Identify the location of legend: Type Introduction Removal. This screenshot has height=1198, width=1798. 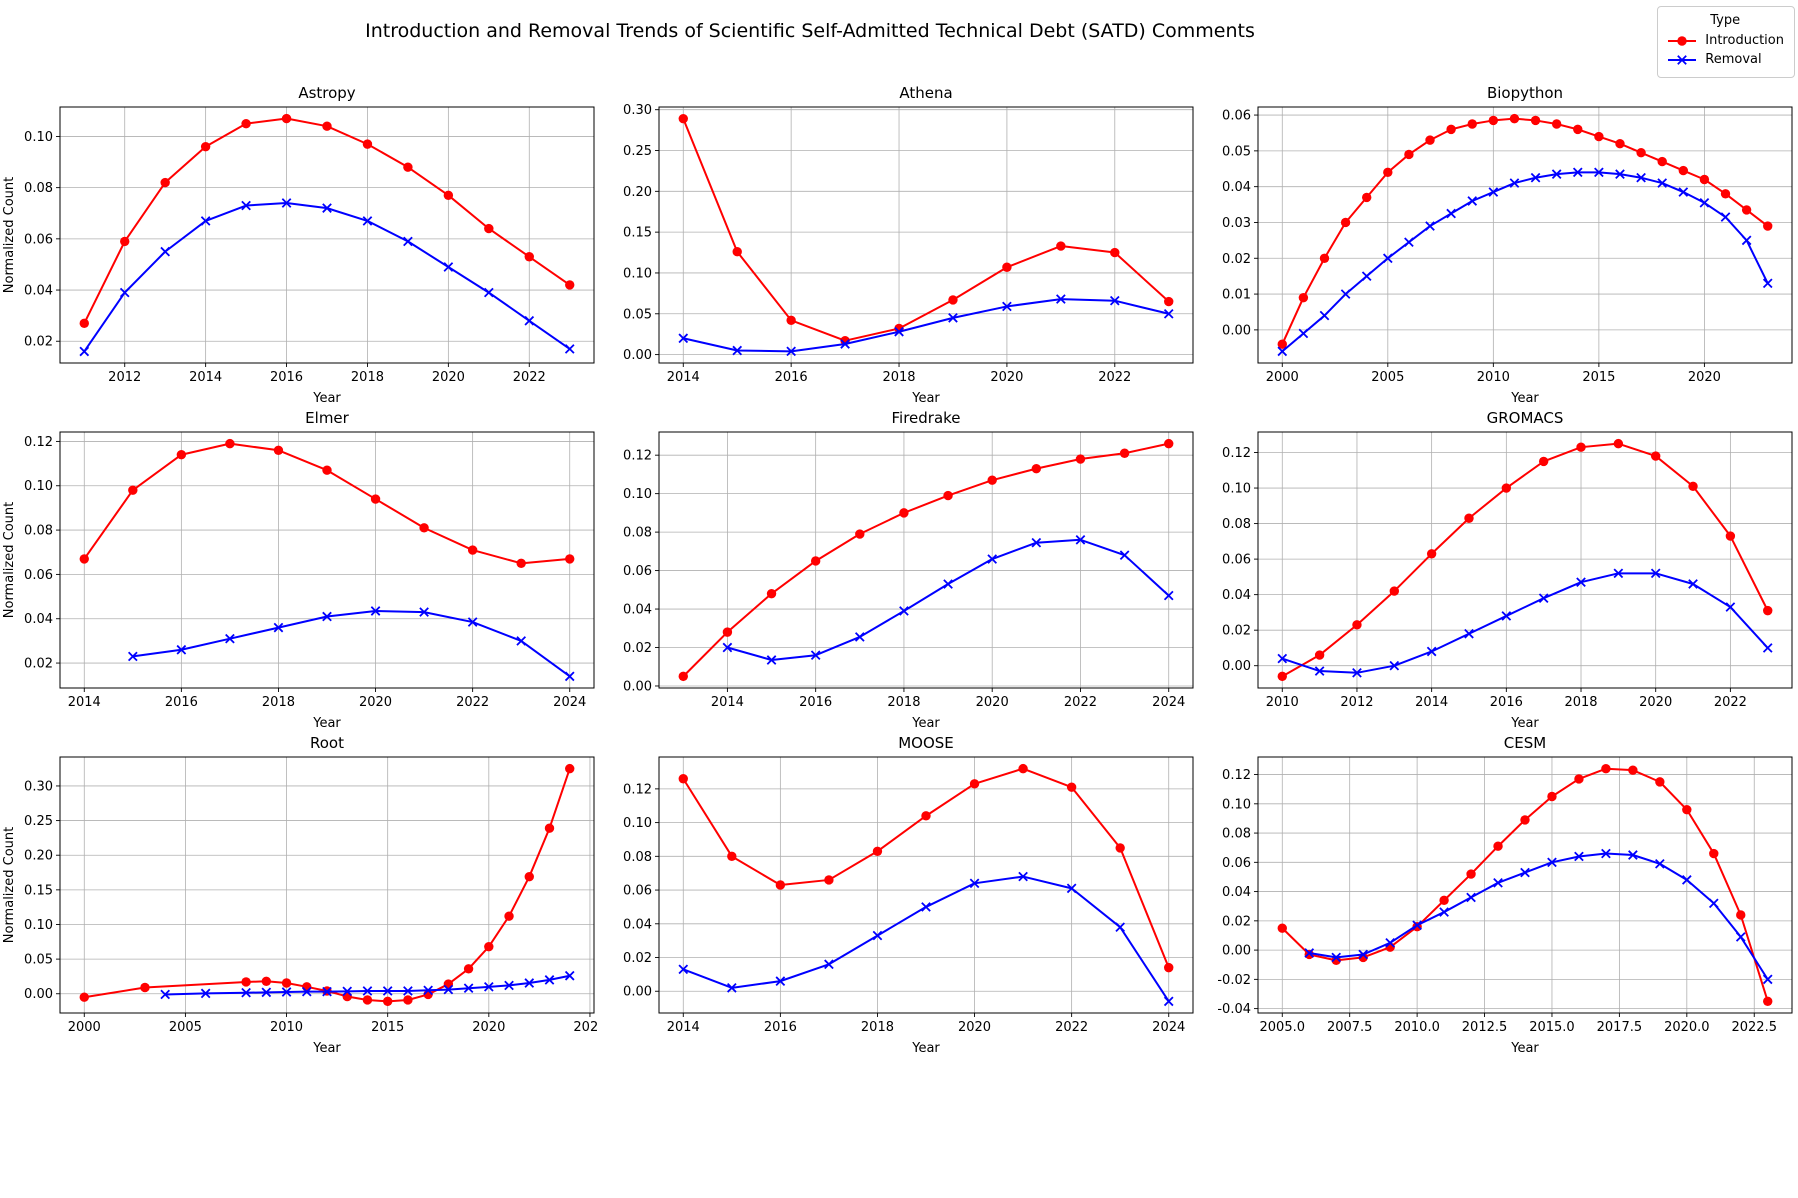
(1726, 42).